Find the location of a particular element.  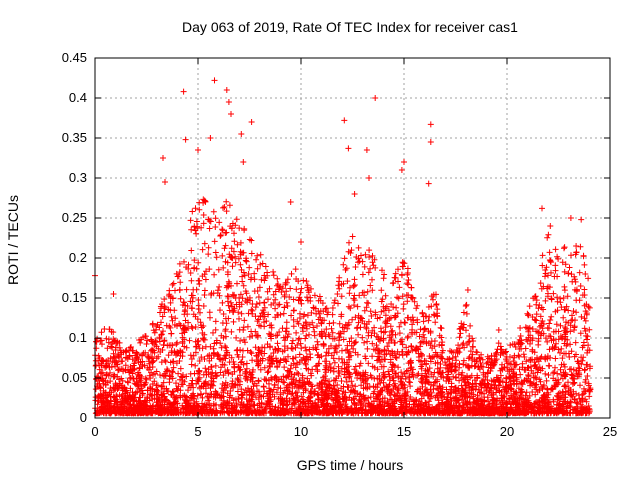

x-tick-label: 10 is located at coordinates (301, 431).